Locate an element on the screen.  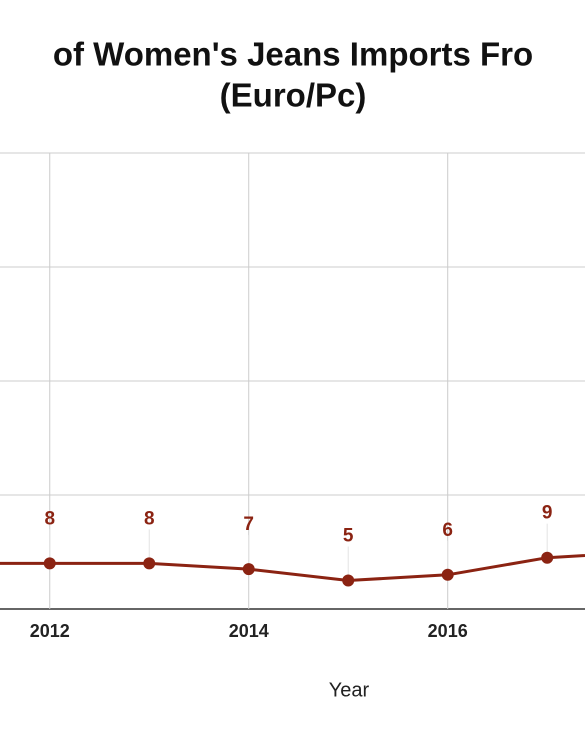
data-label: 9 is located at coordinates (547, 513).